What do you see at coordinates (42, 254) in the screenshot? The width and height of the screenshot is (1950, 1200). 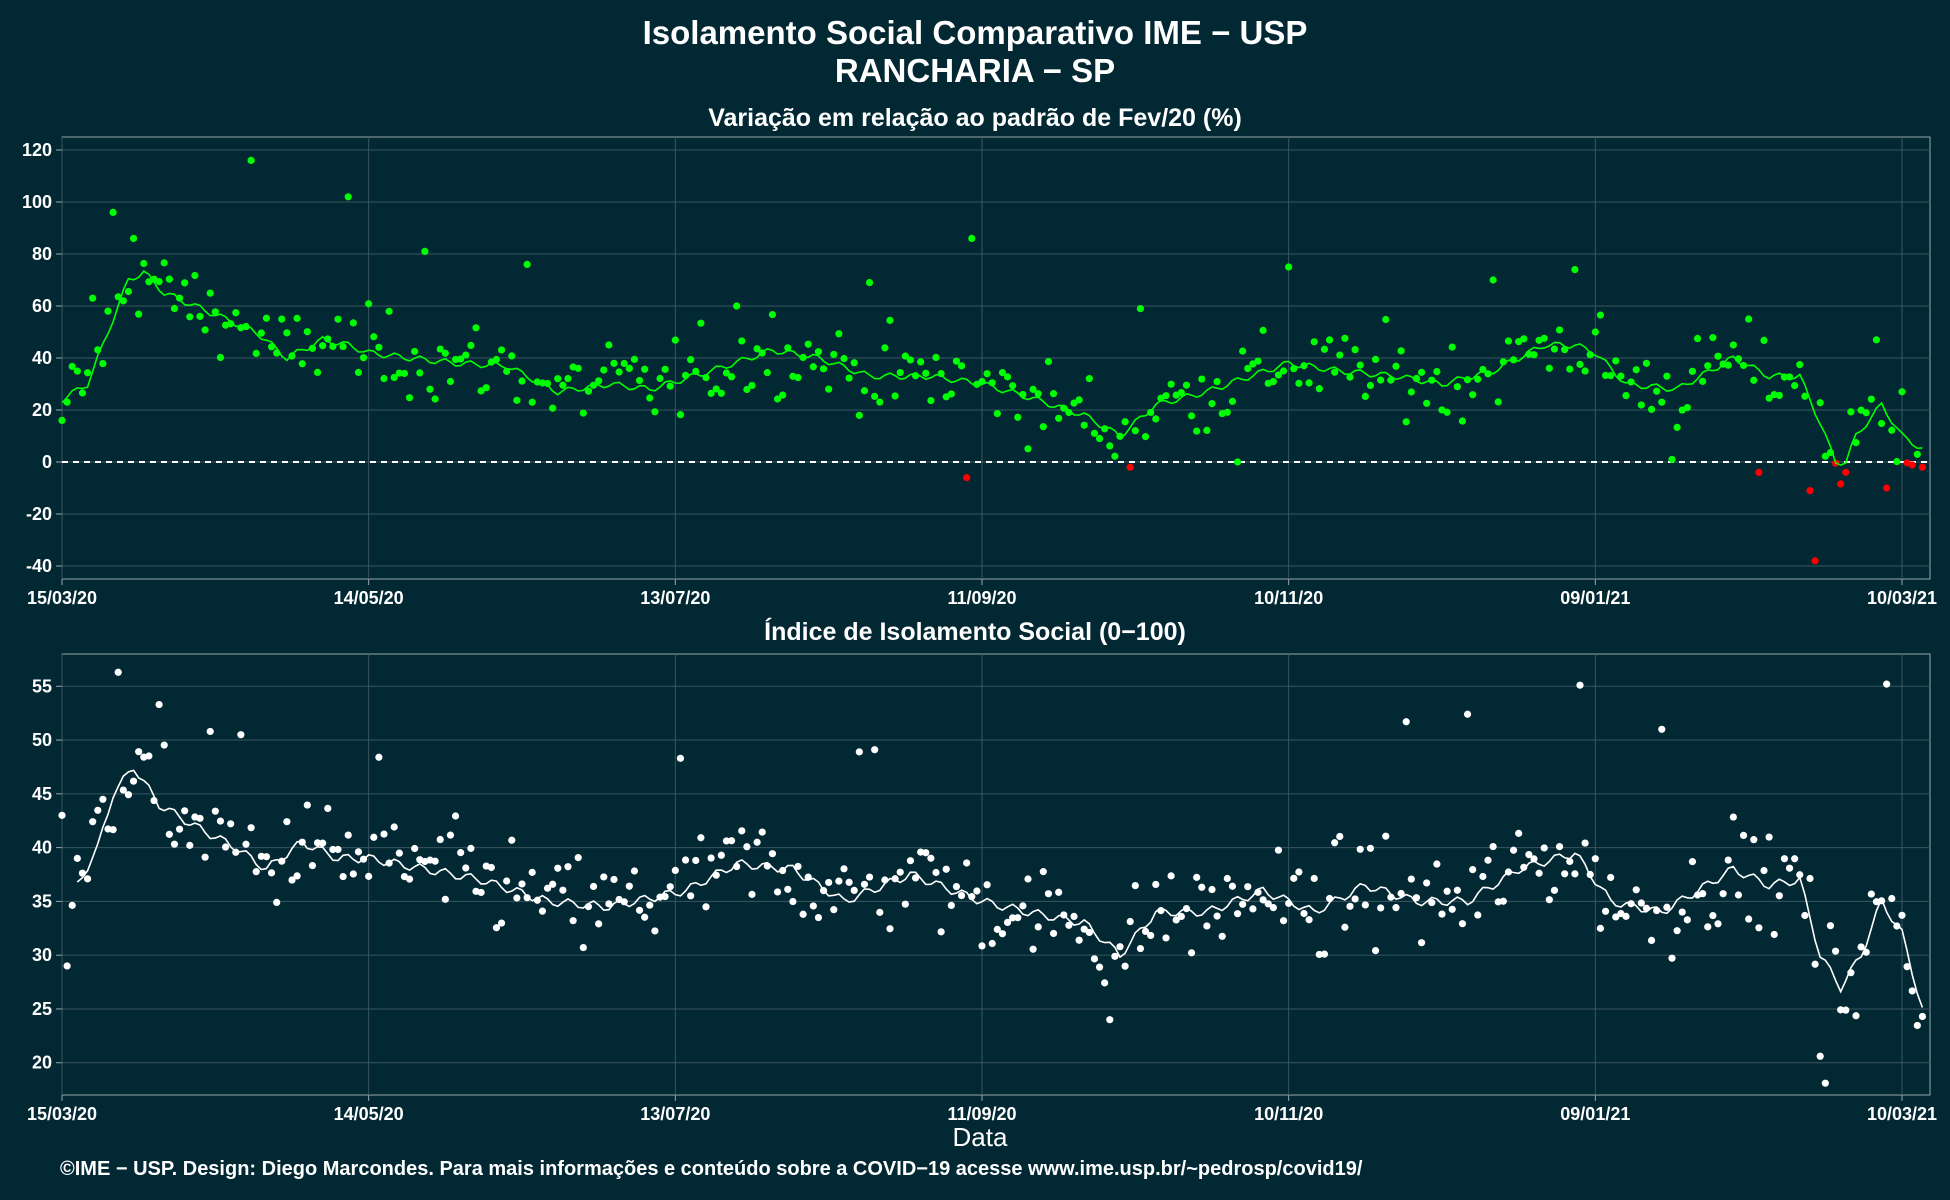 I see `y-tick-label: 80` at bounding box center [42, 254].